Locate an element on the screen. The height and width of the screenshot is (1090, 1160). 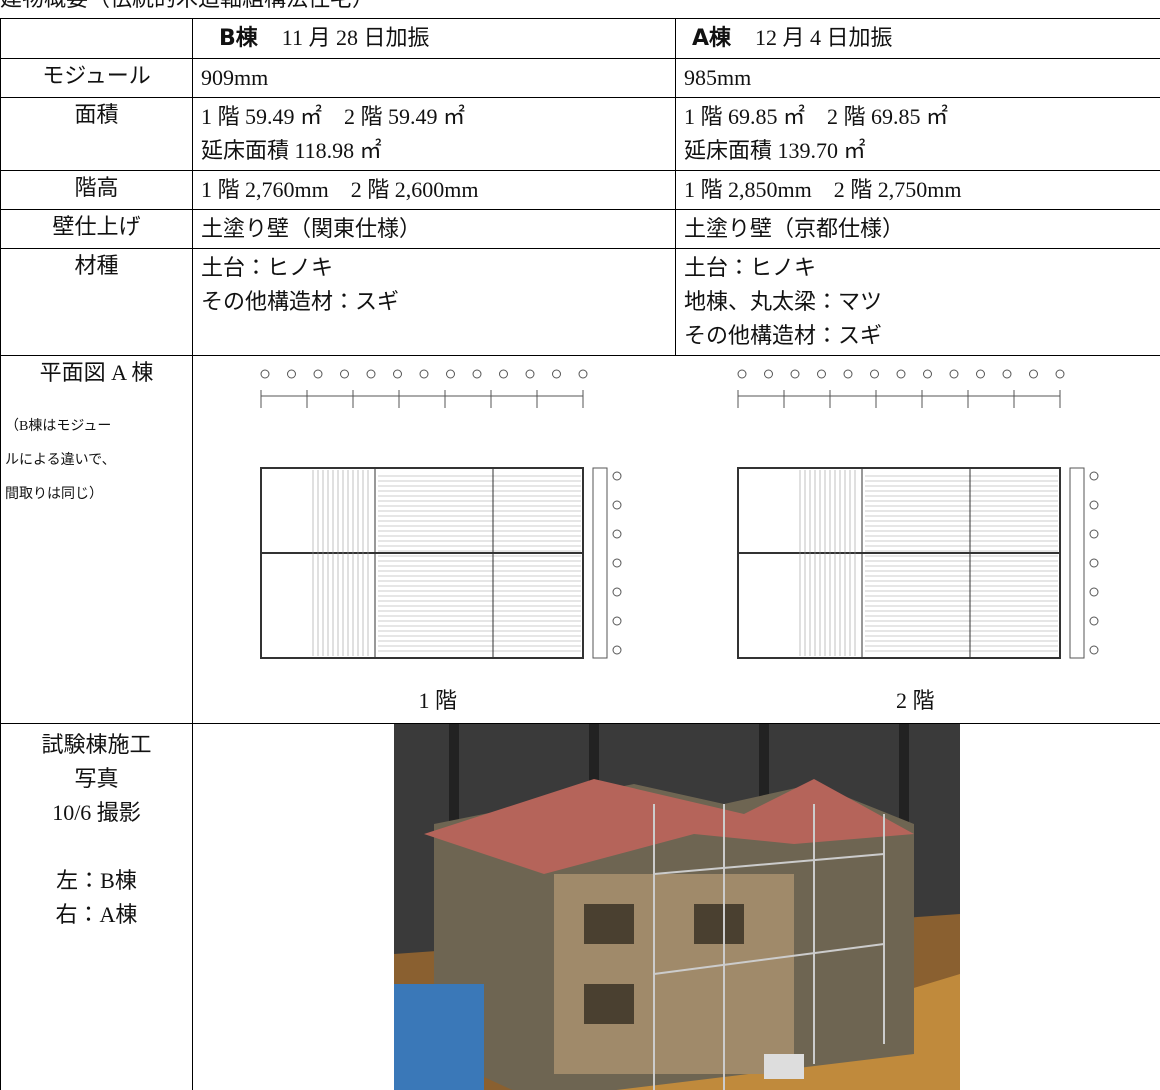
cell: 1 階 2,760mm 2 階 2,600mm is located at coordinates (434, 190).